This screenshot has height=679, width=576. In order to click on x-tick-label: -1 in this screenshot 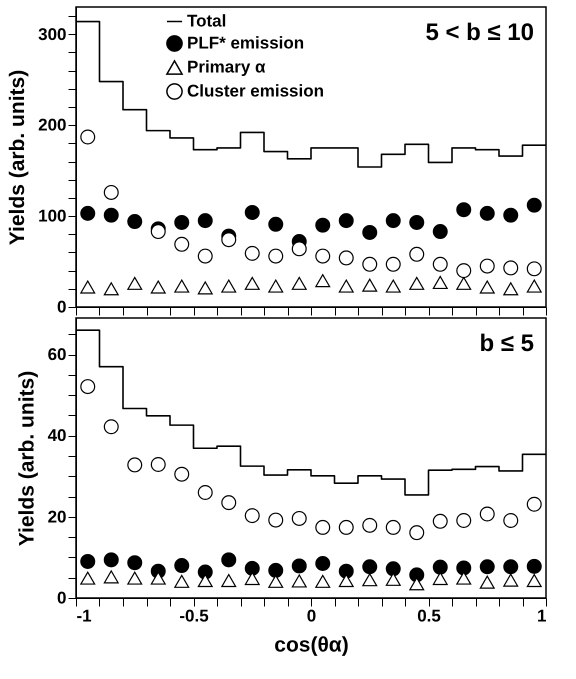, I will do `click(84, 616)`.